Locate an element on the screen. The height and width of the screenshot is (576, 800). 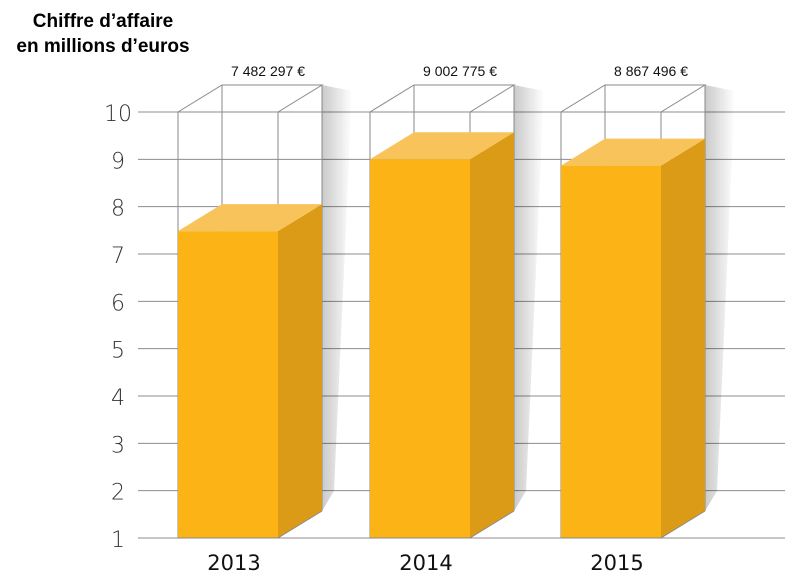
y-tick-label: 6 is located at coordinates (118, 303).